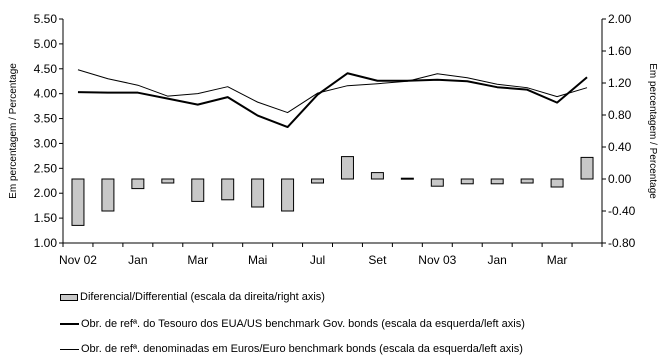  I want to click on left-tick-label: 1.00, so click(46, 243).